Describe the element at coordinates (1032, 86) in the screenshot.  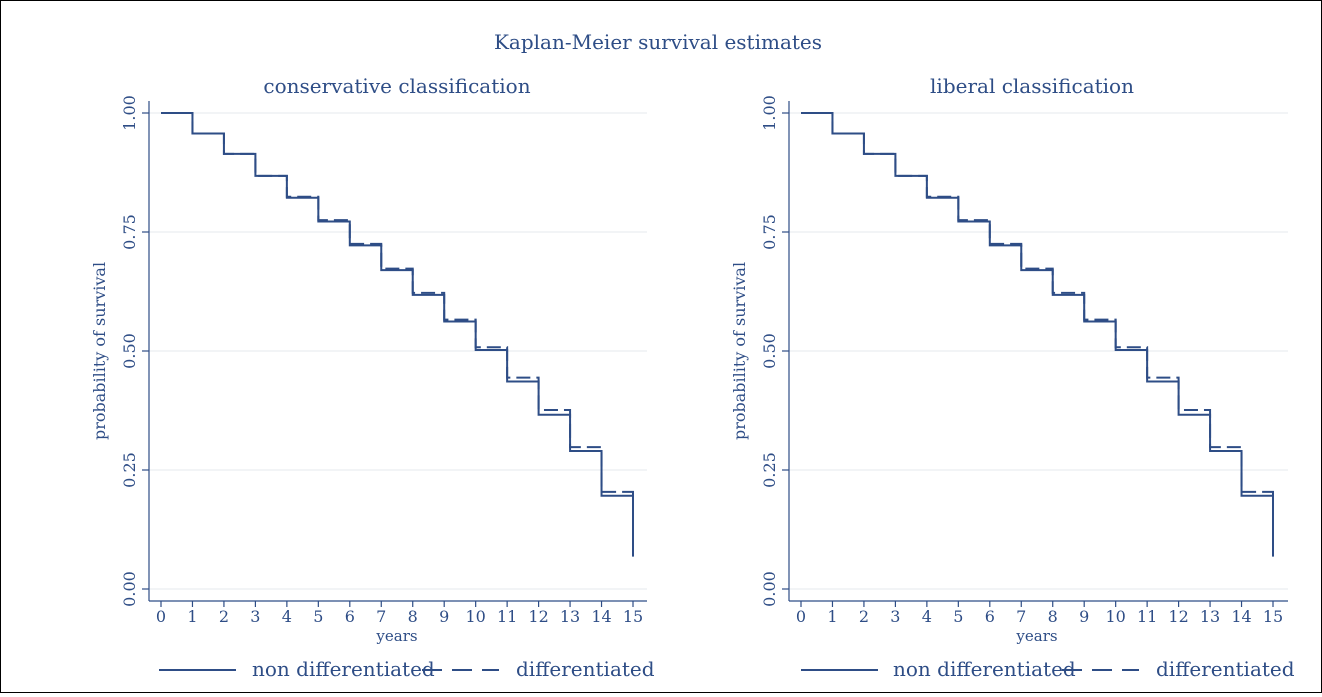
I see `panel-title: liberal classification` at that location.